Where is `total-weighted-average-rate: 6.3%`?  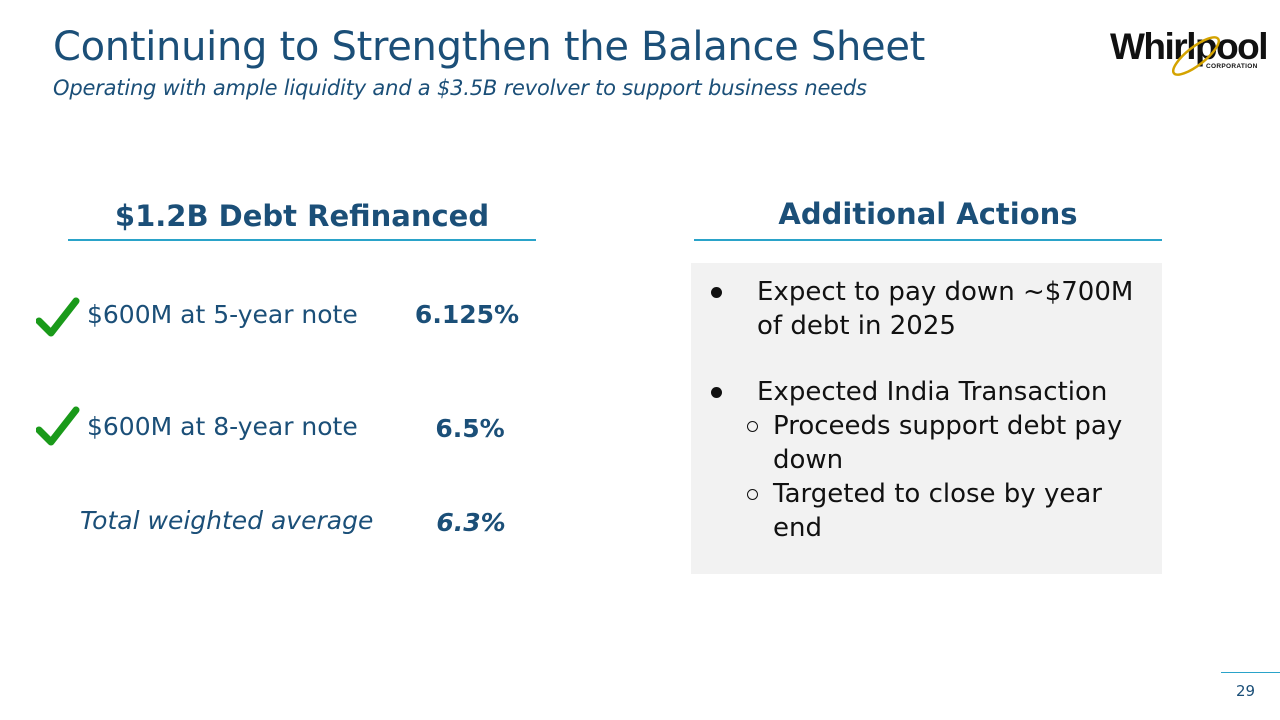 total-weighted-average-rate: 6.3% is located at coordinates (471, 522).